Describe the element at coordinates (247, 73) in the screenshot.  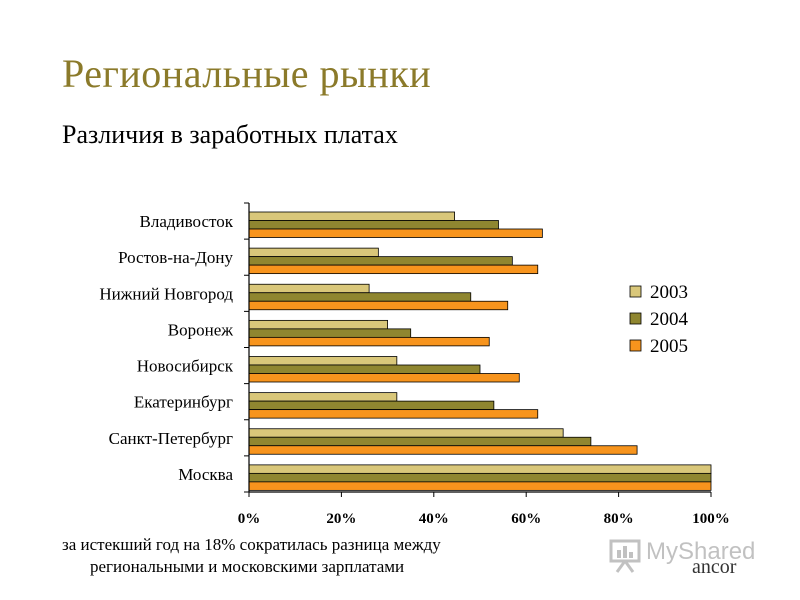
I see `slide-title: Региональные рынки` at that location.